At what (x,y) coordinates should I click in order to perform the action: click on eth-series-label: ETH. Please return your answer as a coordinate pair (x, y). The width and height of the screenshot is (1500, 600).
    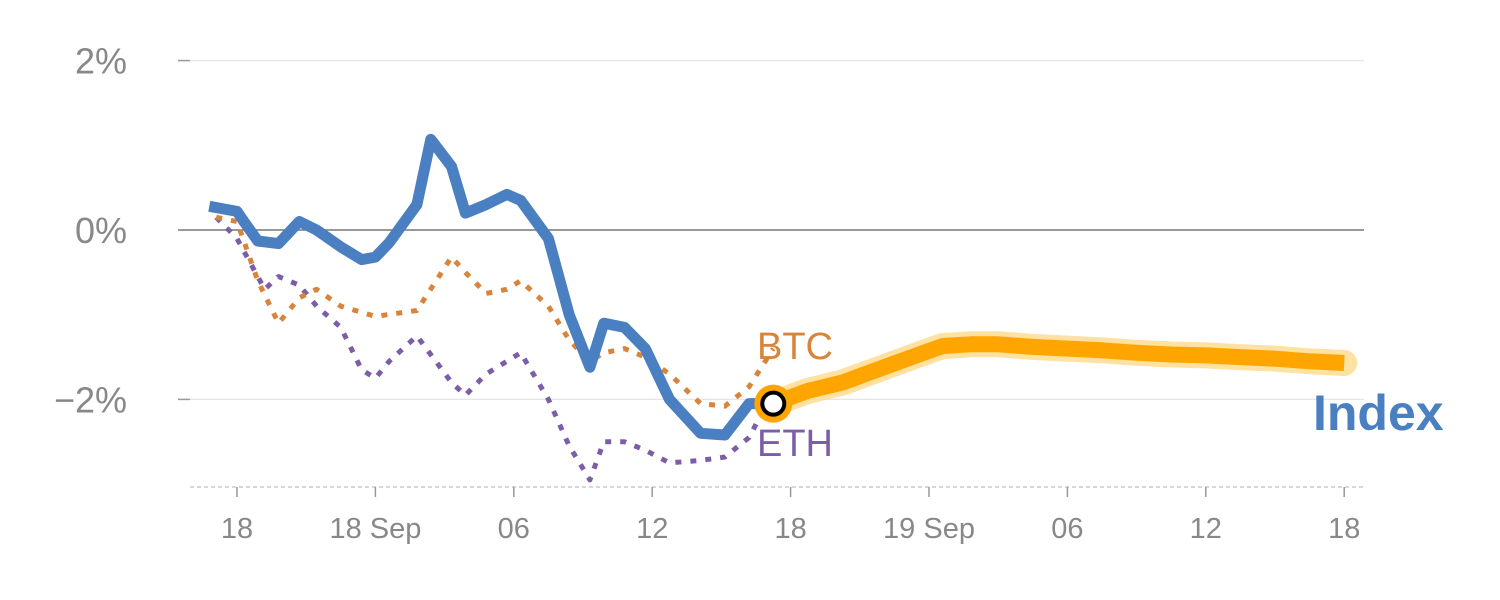
    Looking at the image, I should click on (795, 444).